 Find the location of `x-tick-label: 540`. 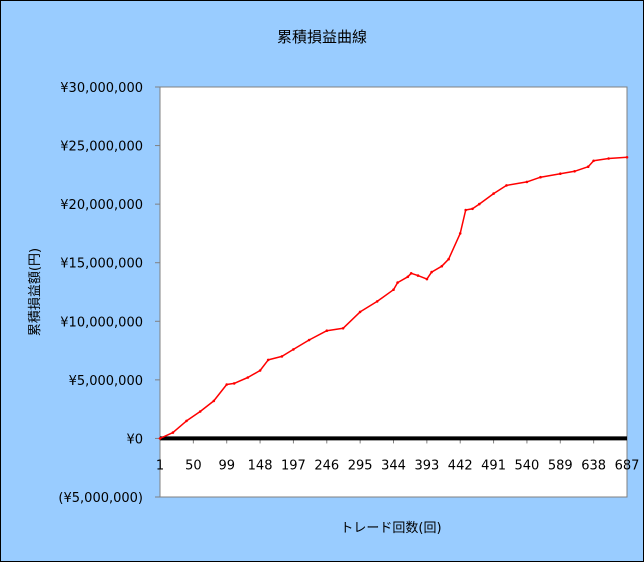

x-tick-label: 540 is located at coordinates (527, 465).